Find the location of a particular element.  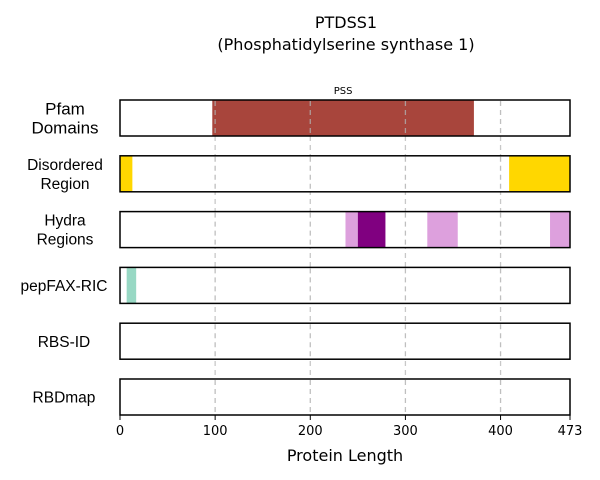

chart-title: PTDSS1 is located at coordinates (346, 22).